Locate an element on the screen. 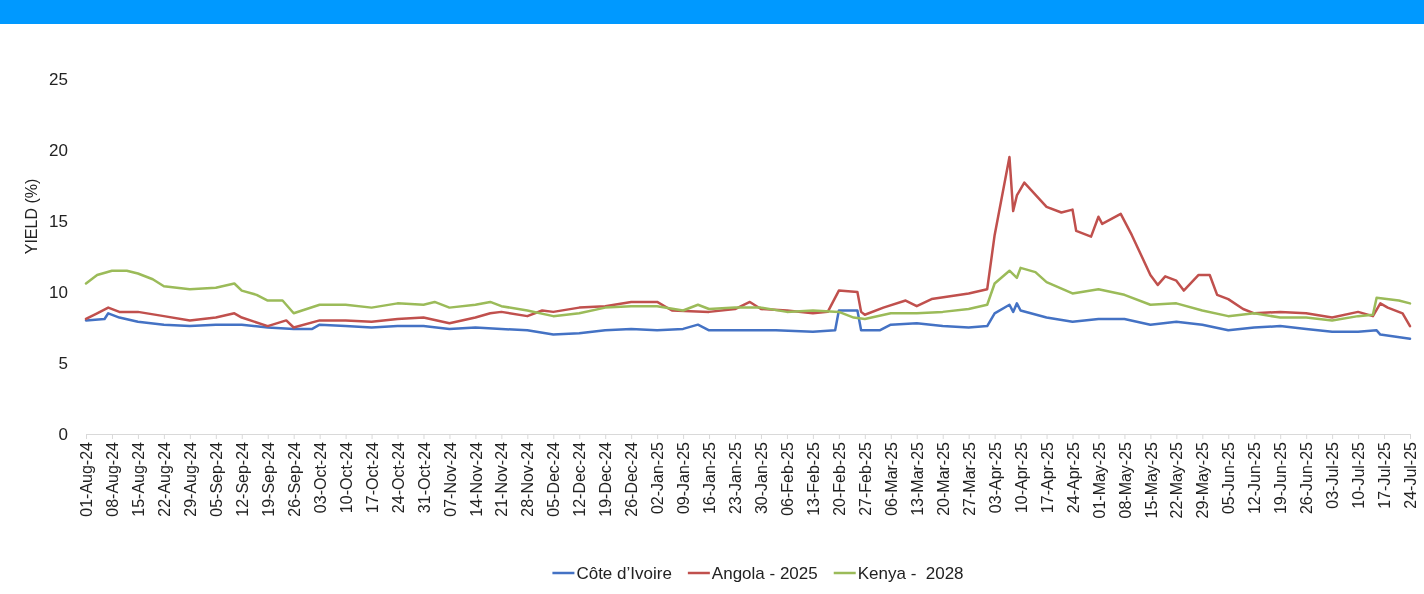  x-tick-label: 05-Jun-25 is located at coordinates (1229, 478).